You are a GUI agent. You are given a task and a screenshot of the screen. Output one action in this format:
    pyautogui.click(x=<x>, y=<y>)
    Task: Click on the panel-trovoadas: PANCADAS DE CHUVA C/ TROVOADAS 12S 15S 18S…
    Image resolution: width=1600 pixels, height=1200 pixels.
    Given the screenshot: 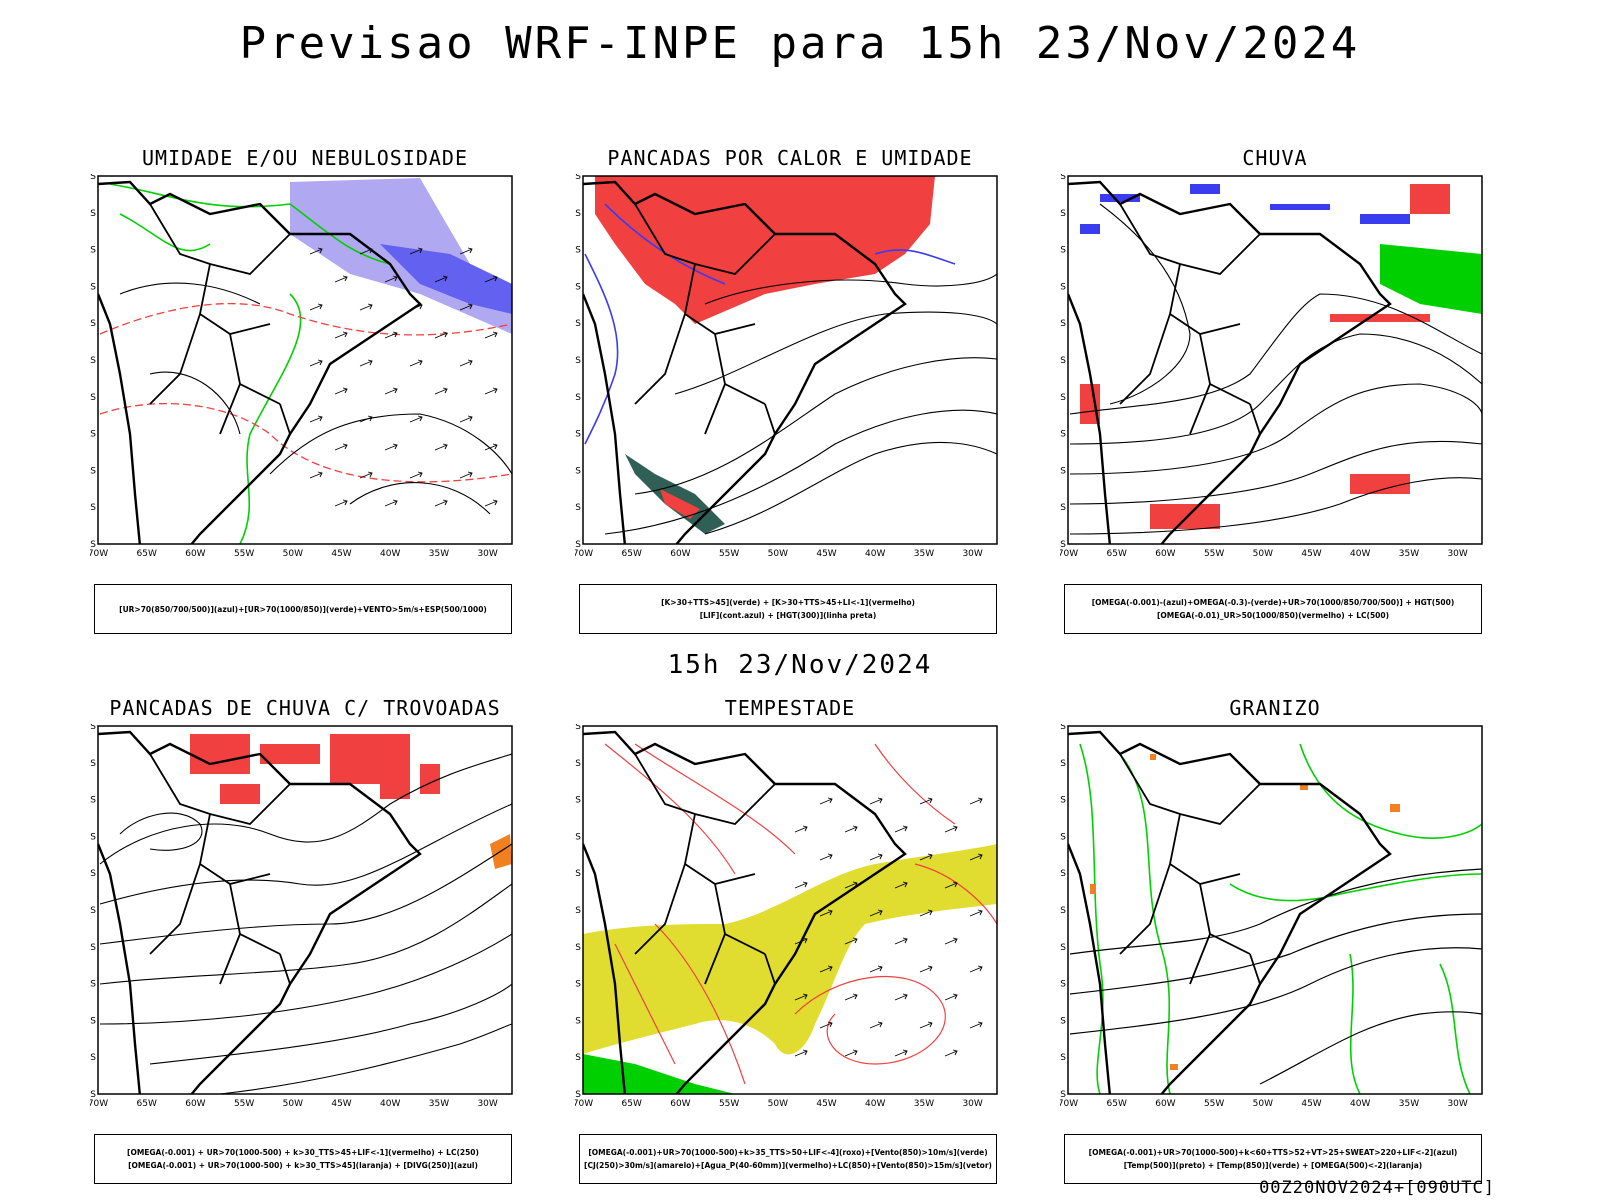 What is the action you would take?
    pyautogui.click(x=305, y=940)
    